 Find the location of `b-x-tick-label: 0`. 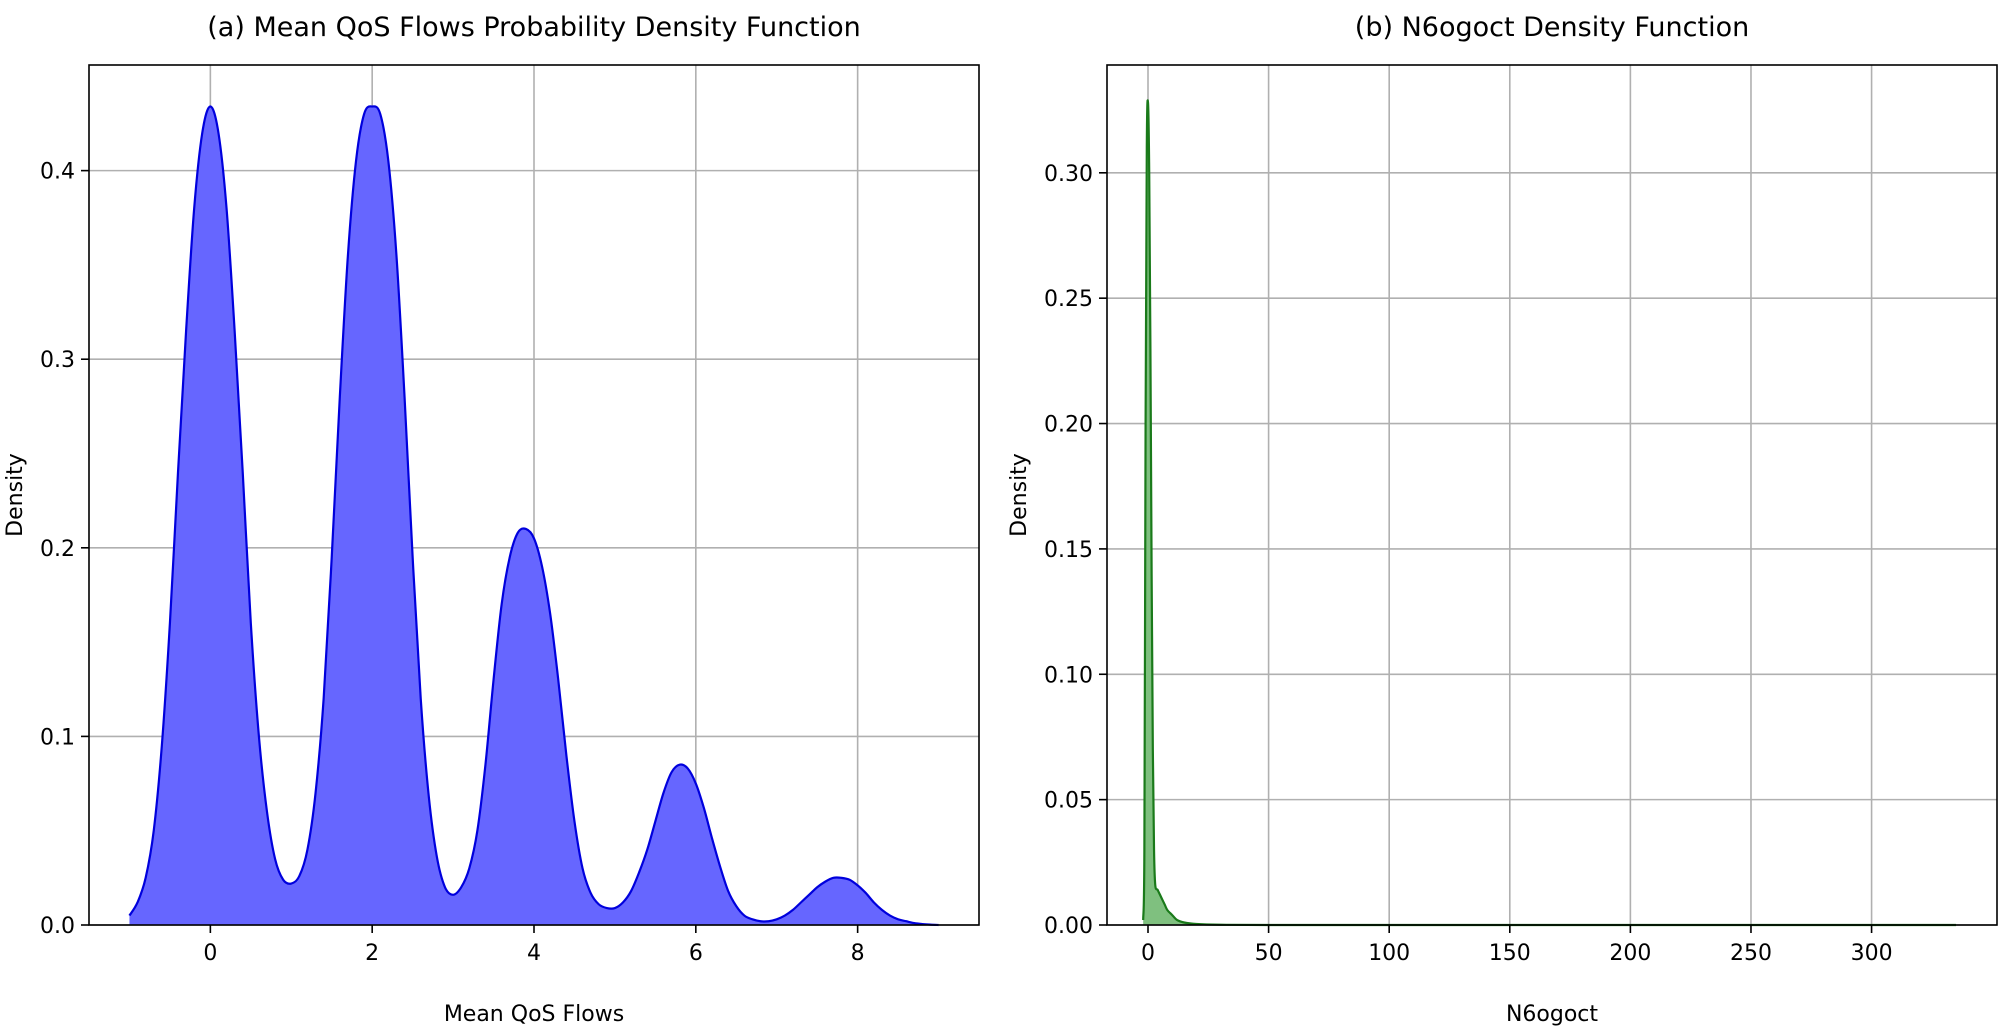

b-x-tick-label: 0 is located at coordinates (1148, 953).